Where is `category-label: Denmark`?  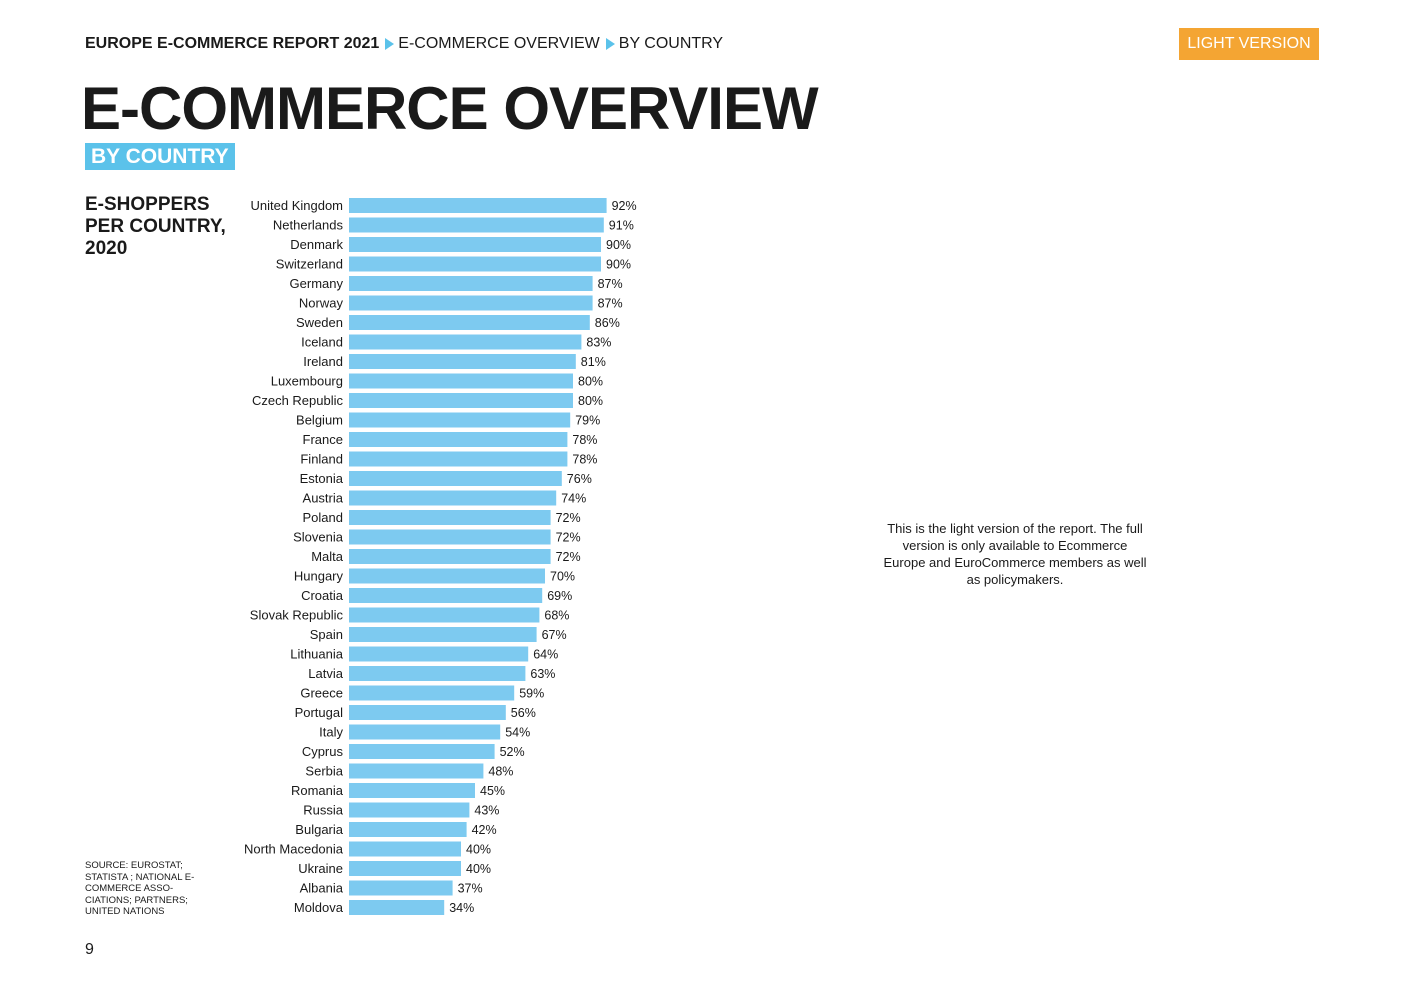
category-label: Denmark is located at coordinates (316, 244).